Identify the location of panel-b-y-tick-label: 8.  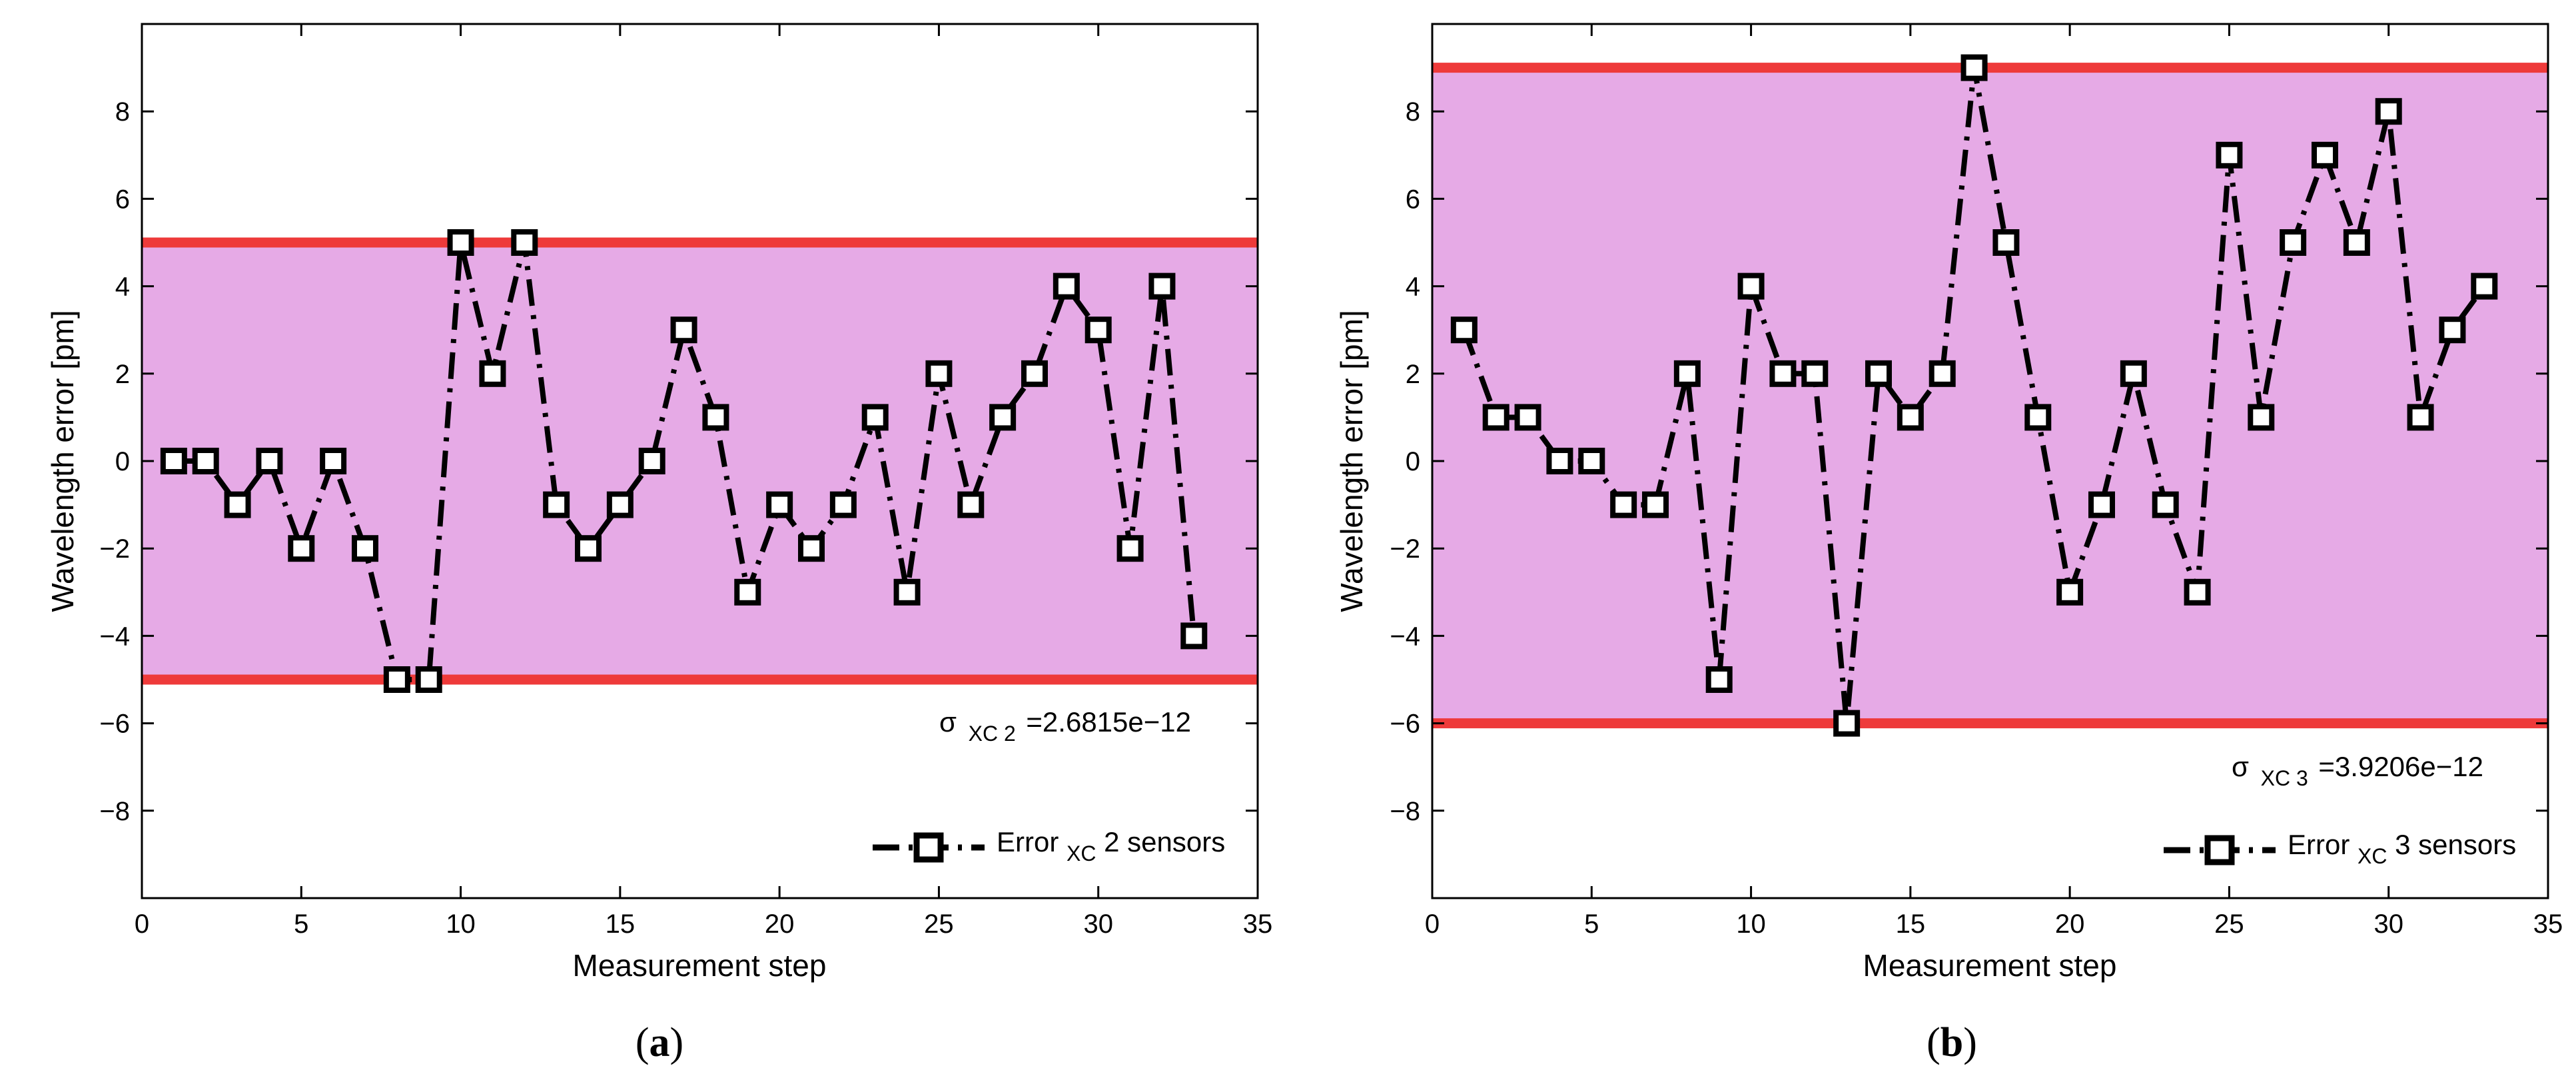
(1413, 112).